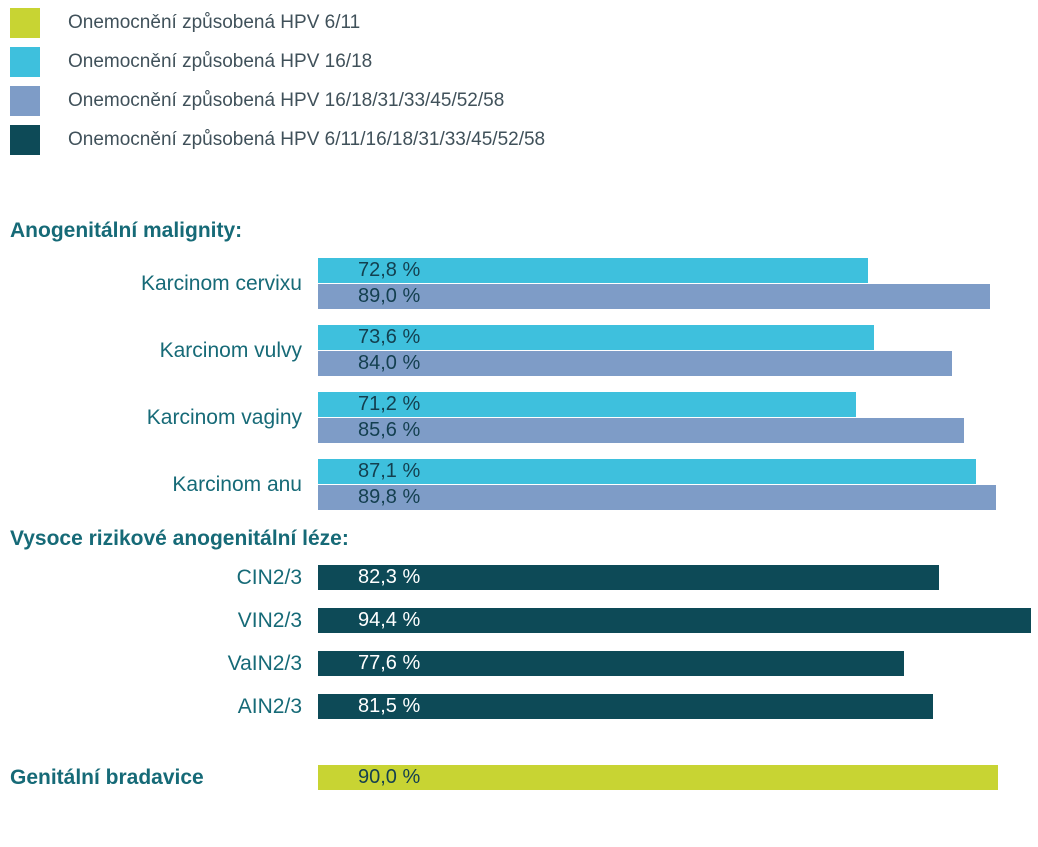 The height and width of the screenshot is (847, 1038). What do you see at coordinates (389, 777) in the screenshot?
I see `bar-value-label: 90,0 %` at bounding box center [389, 777].